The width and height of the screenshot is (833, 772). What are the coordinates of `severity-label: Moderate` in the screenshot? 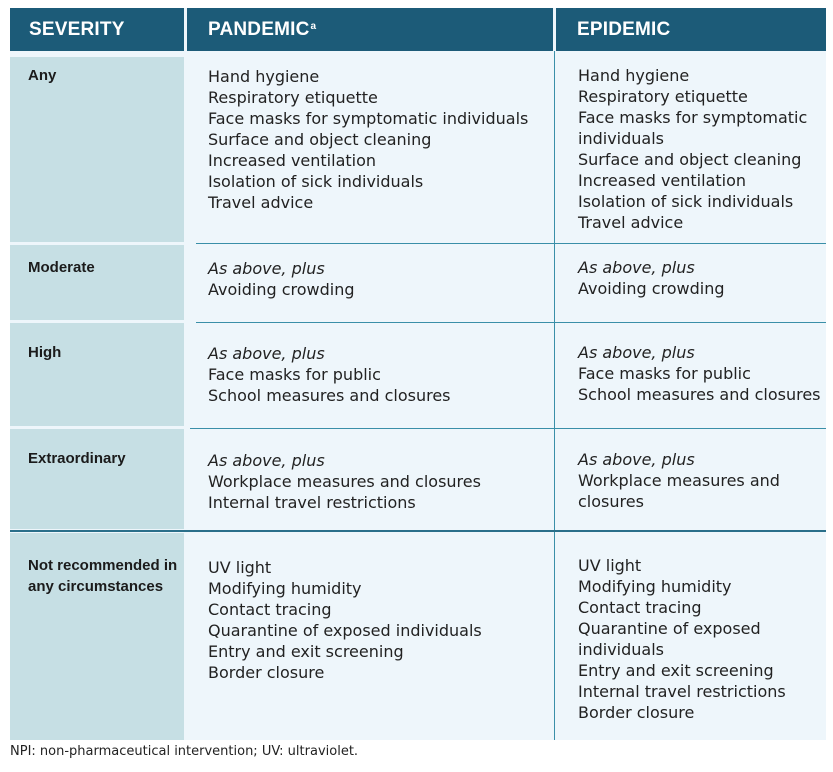 It's located at (61, 267).